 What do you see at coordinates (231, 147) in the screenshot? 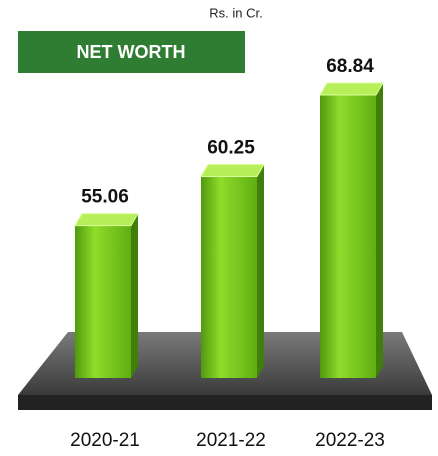
I see `value-label: 60.25` at bounding box center [231, 147].